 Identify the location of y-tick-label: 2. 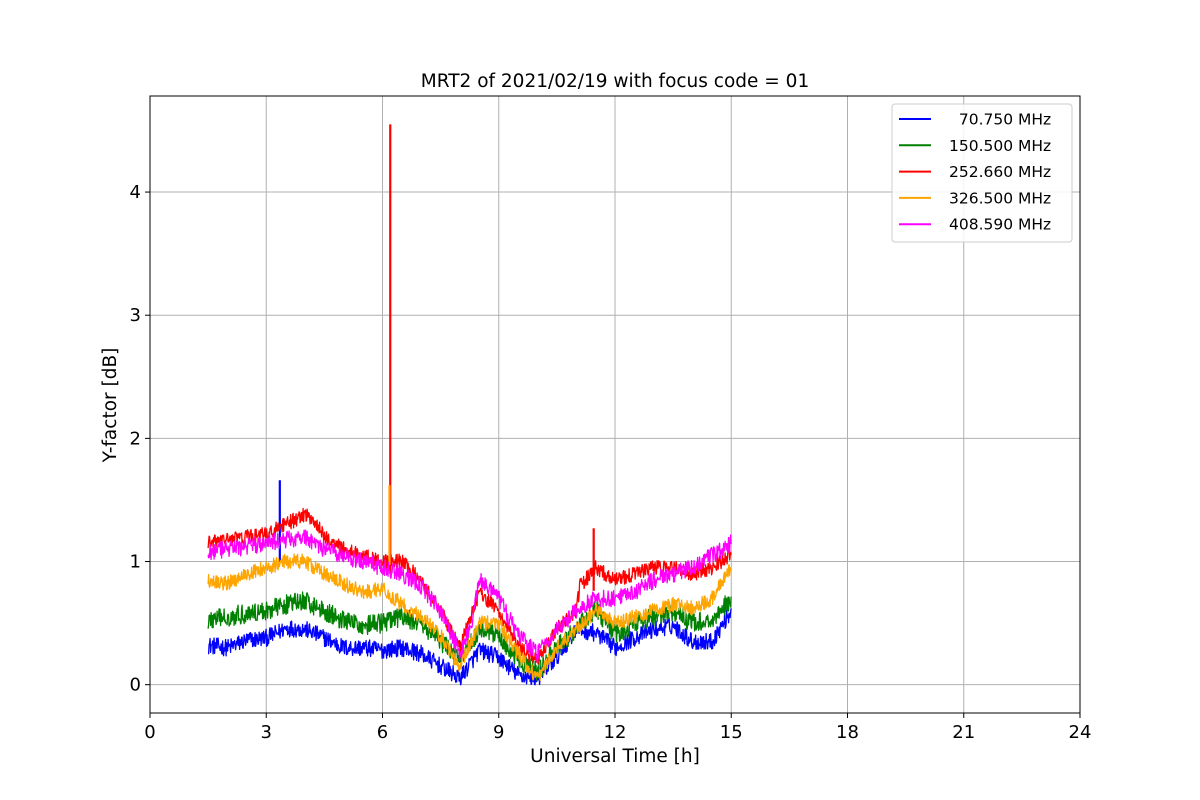
(135, 438).